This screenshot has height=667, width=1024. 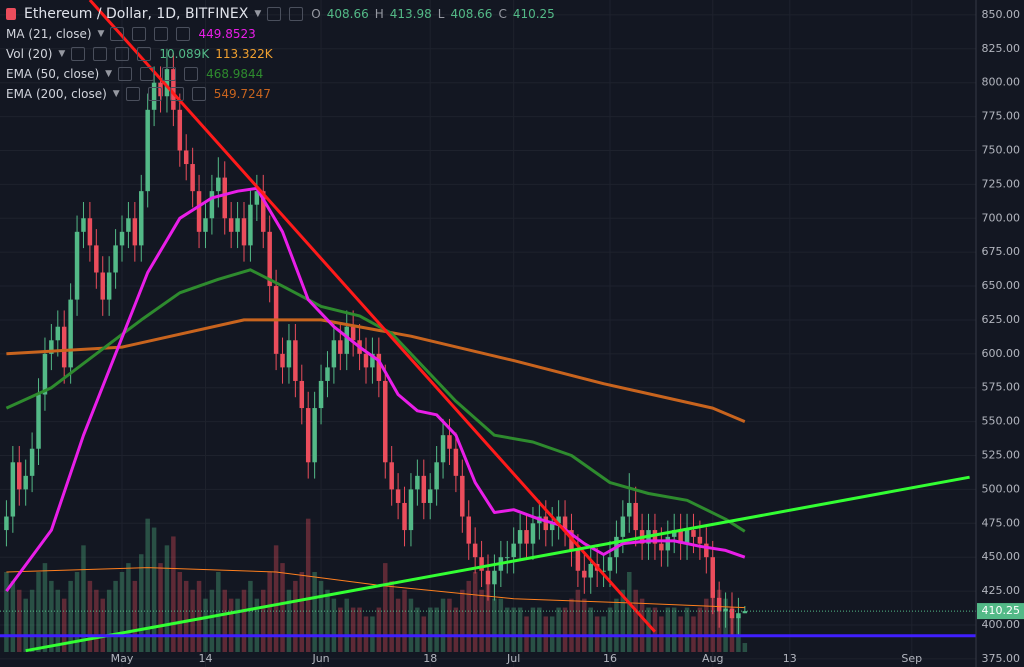 What do you see at coordinates (610, 658) in the screenshot?
I see `x-tick-label: 16` at bounding box center [610, 658].